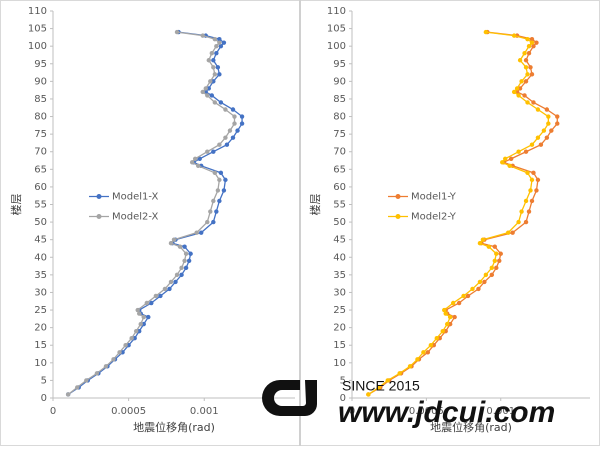 The height and width of the screenshot is (450, 600). I want to click on y-tick-label: 75, so click(339, 134).